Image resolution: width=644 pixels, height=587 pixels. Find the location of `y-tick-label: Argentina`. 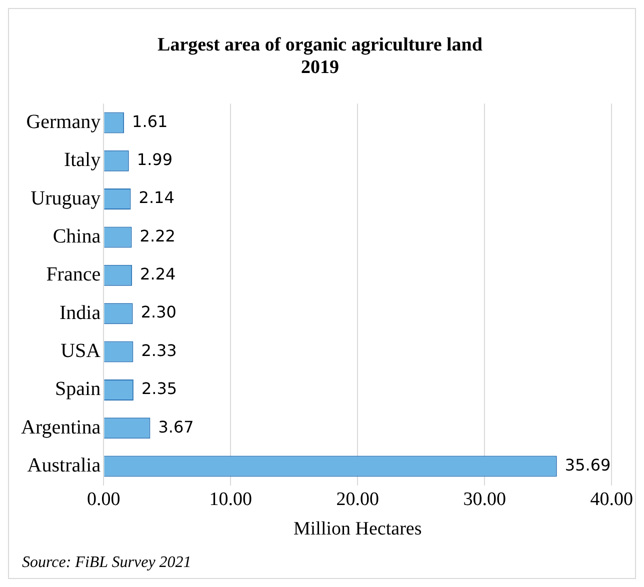

y-tick-label: Argentina is located at coordinates (61, 427).